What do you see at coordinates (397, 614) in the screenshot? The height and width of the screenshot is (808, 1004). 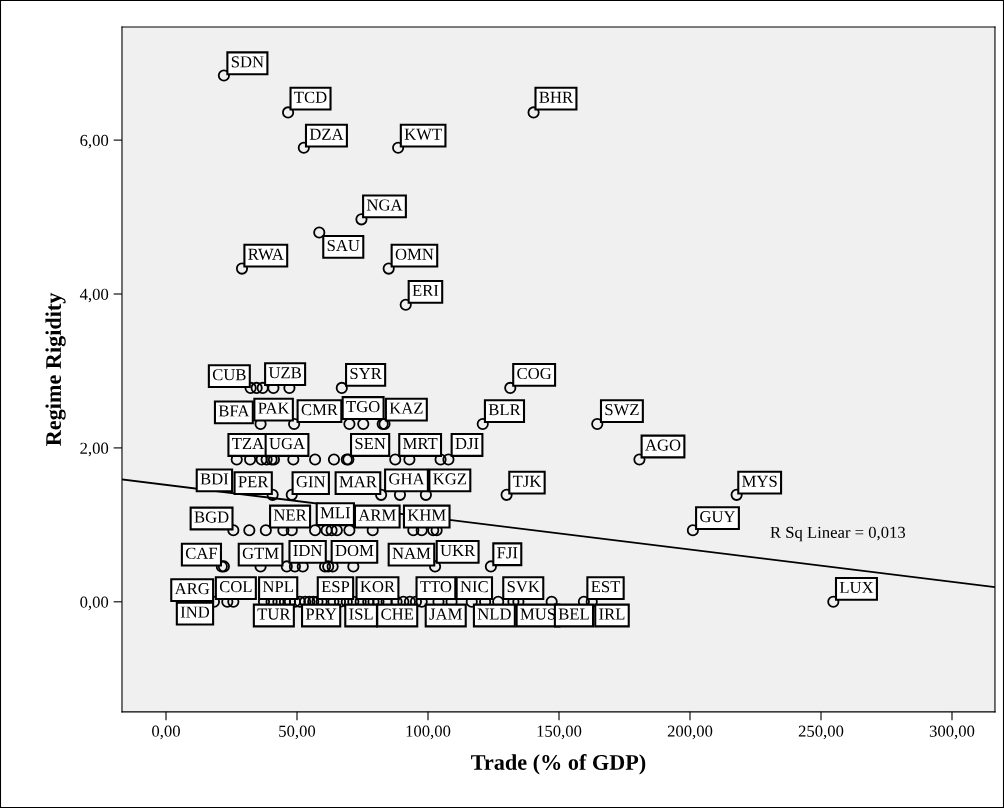 I see `annotation: CHE` at bounding box center [397, 614].